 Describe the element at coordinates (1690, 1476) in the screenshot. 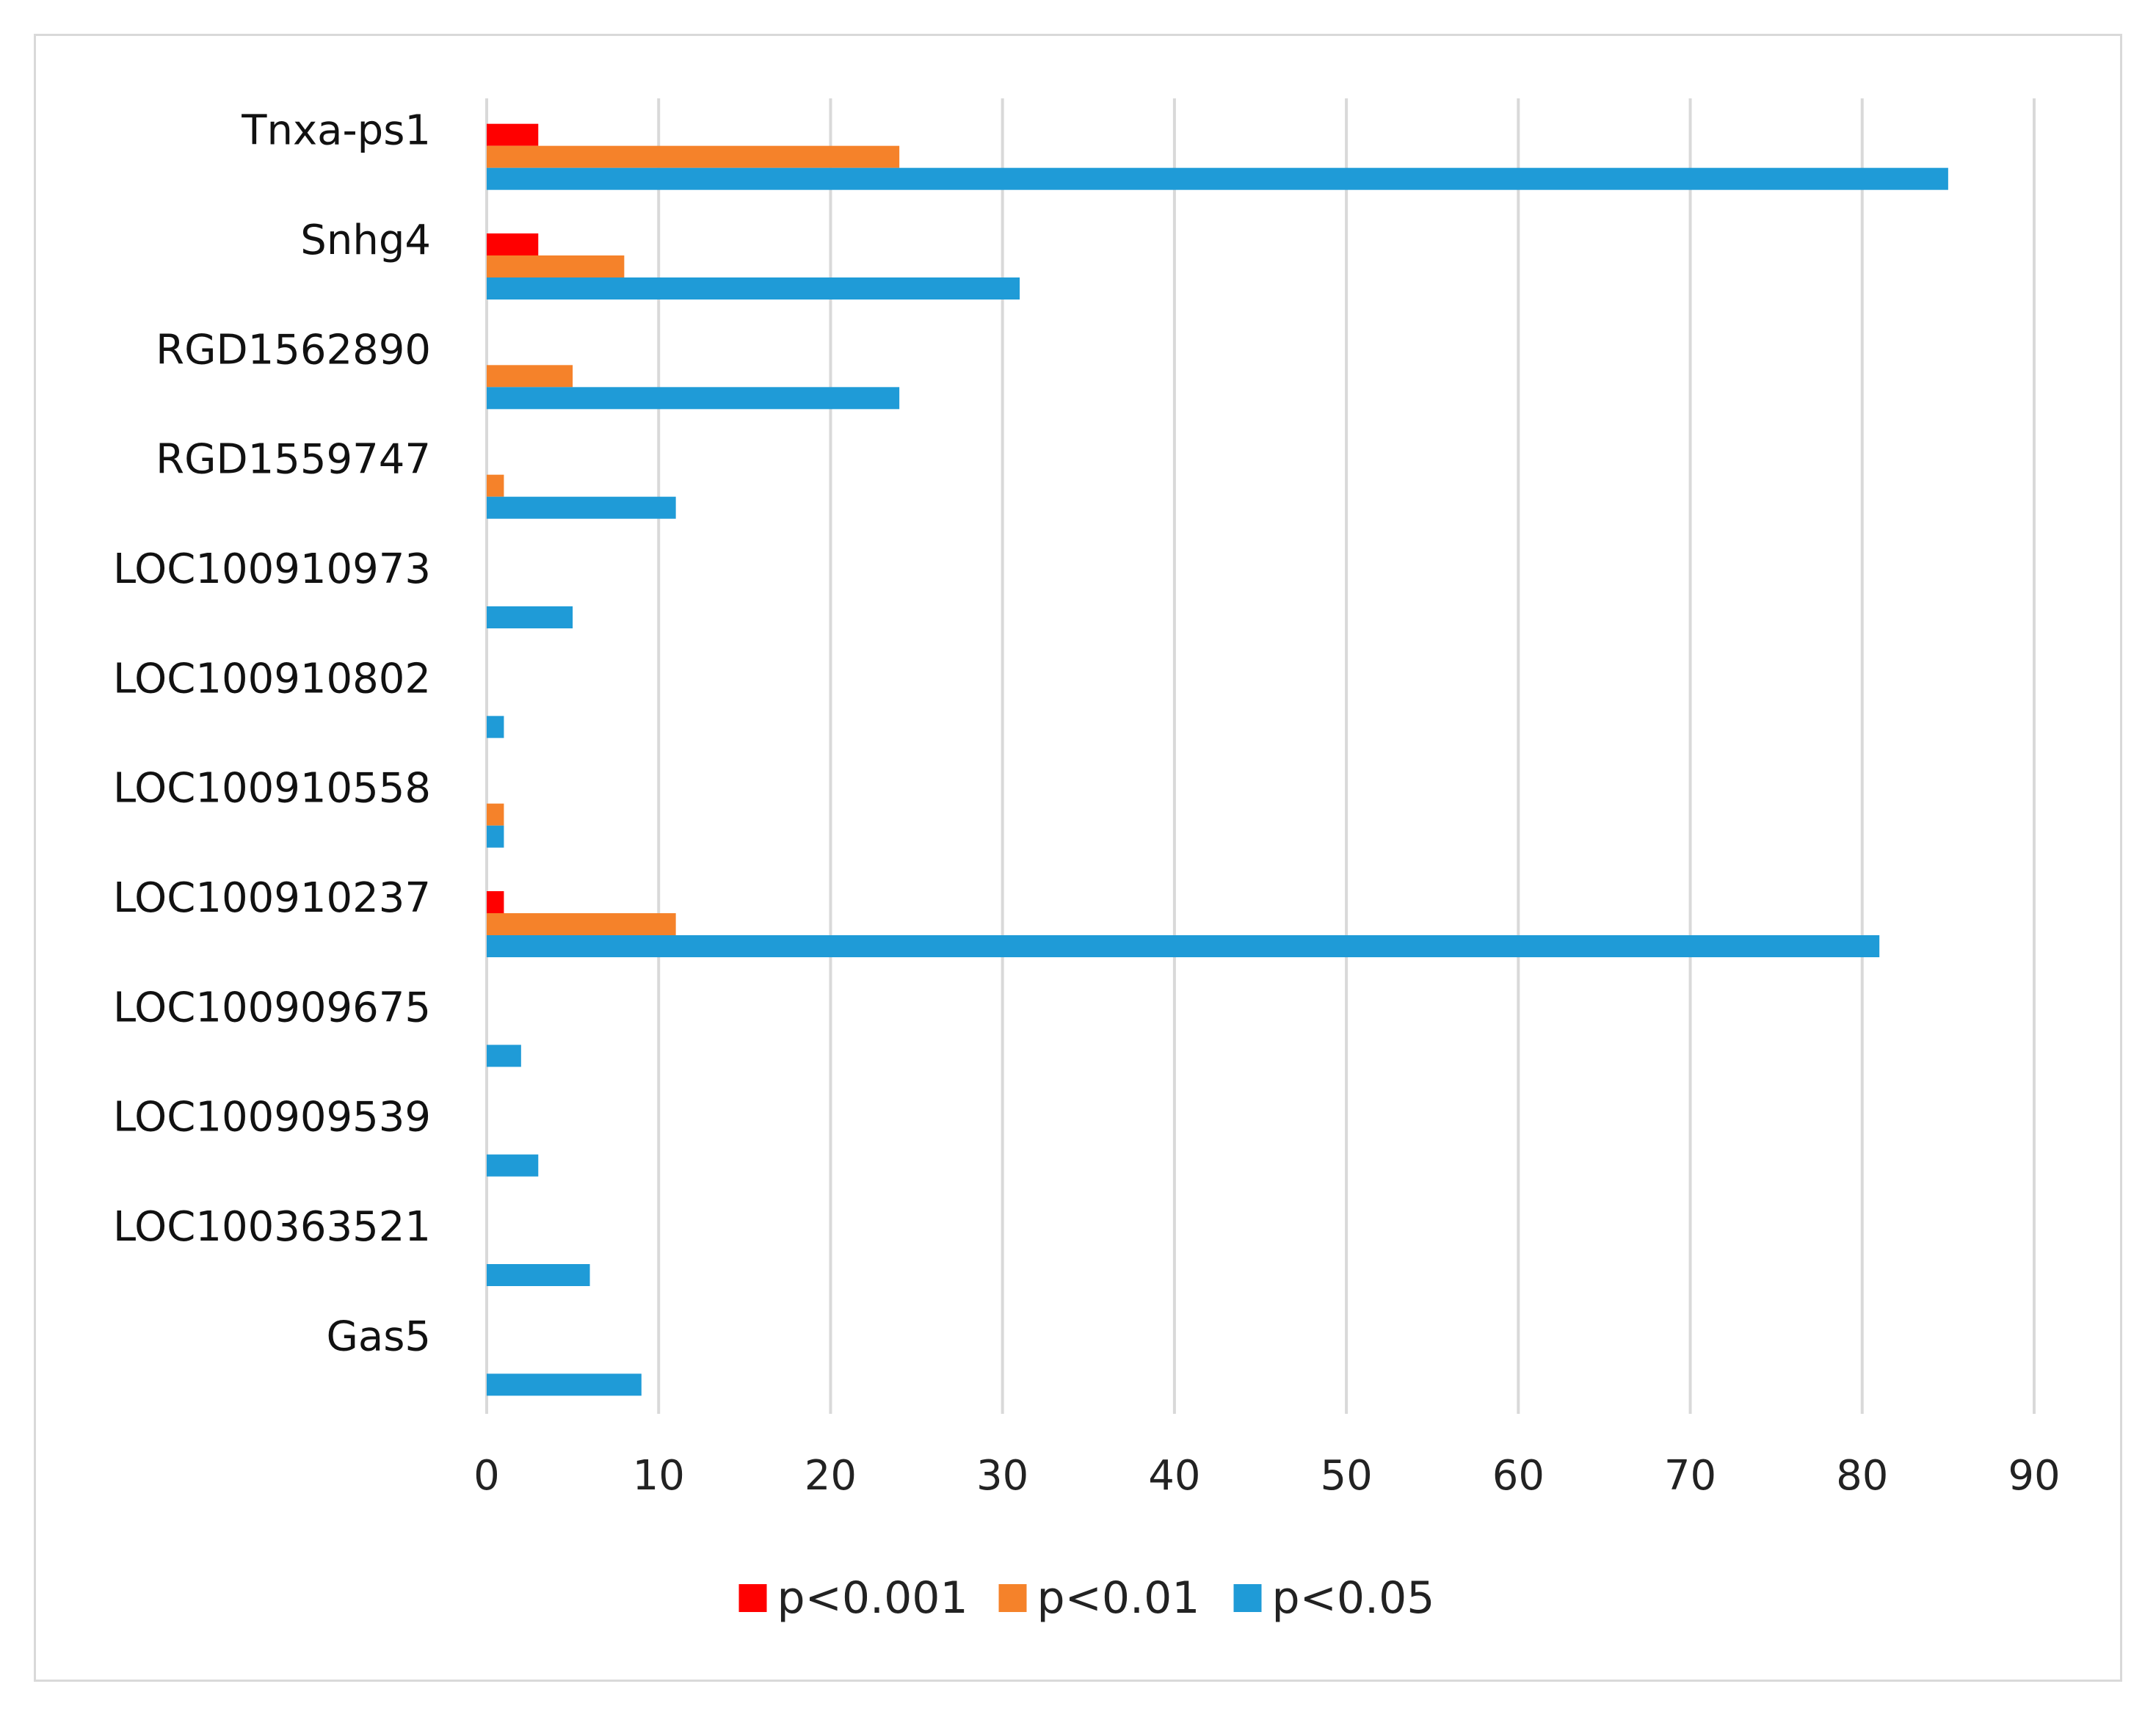

I see `x-tick-label-70: 70` at that location.